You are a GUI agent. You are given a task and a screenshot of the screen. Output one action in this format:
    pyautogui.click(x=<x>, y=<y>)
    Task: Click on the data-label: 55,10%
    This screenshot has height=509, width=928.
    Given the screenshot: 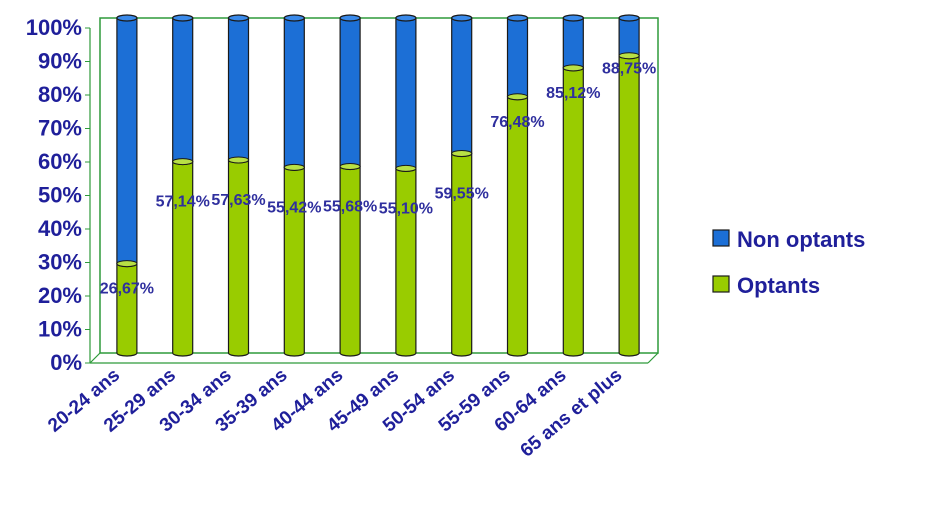 What is the action you would take?
    pyautogui.click(x=406, y=208)
    